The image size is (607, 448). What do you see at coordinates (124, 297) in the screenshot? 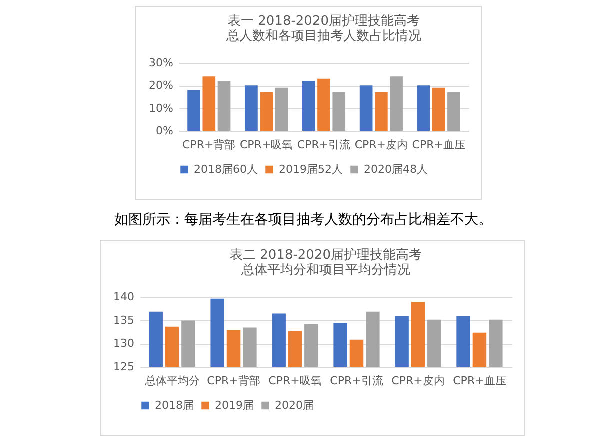
I see `y-tick-label: 140` at bounding box center [124, 297].